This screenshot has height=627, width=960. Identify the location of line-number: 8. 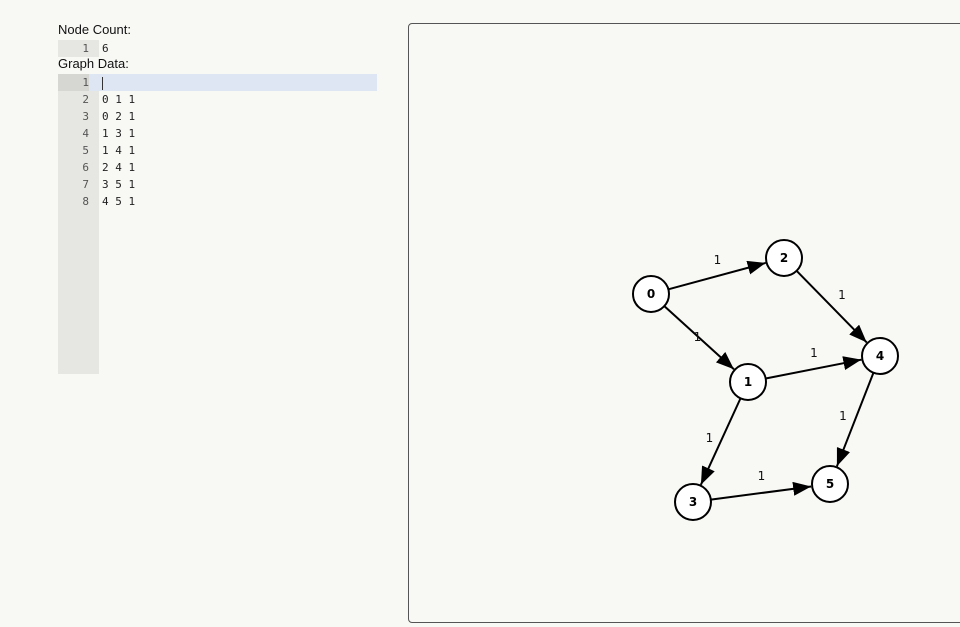
(85, 201).